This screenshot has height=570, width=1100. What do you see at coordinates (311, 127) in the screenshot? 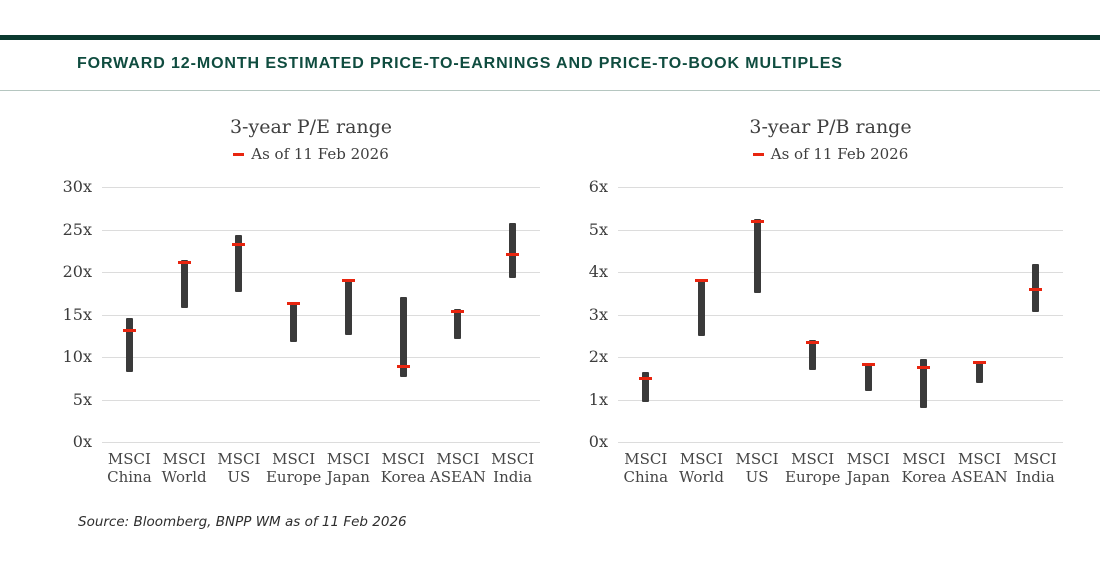
I see `pe-chart-title: 3-year P/E range` at bounding box center [311, 127].